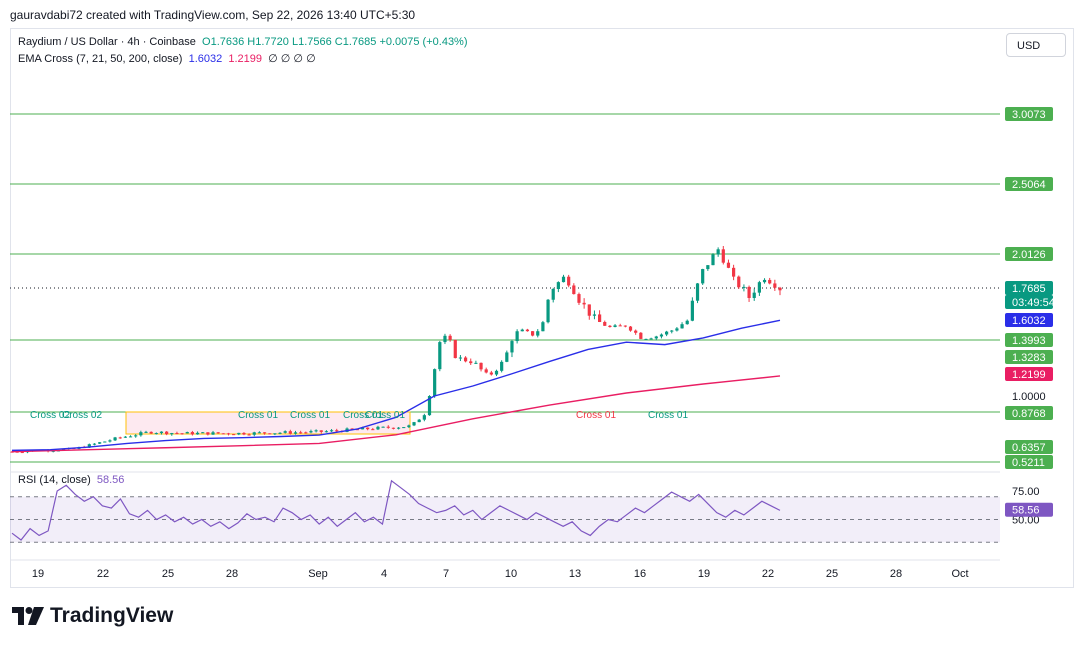  What do you see at coordinates (28, 616) in the screenshot?
I see `tradingview-logo-icon` at bounding box center [28, 616].